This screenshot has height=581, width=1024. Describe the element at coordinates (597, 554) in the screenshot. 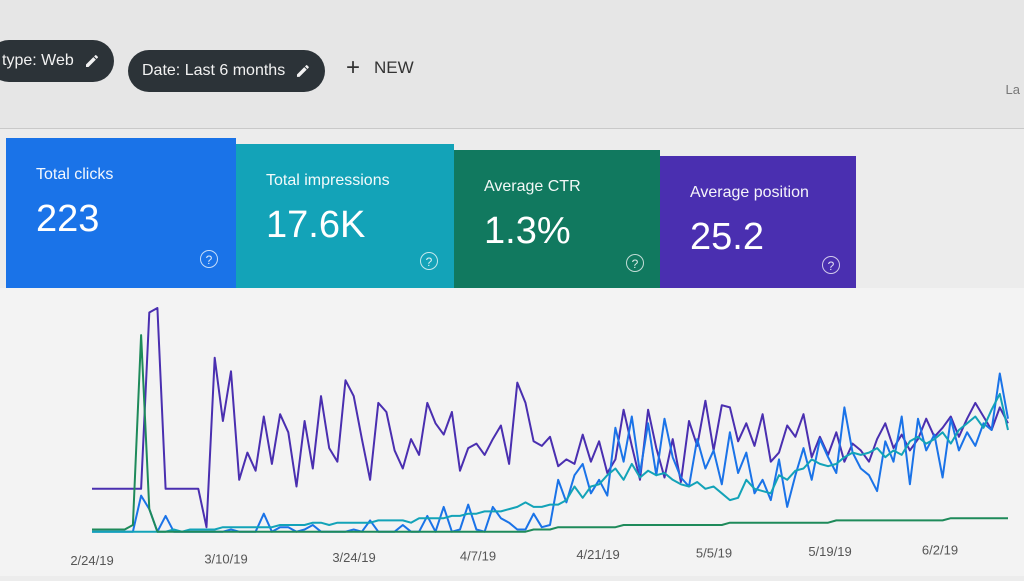

I see `x-tick-label: 4/21/19` at that location.